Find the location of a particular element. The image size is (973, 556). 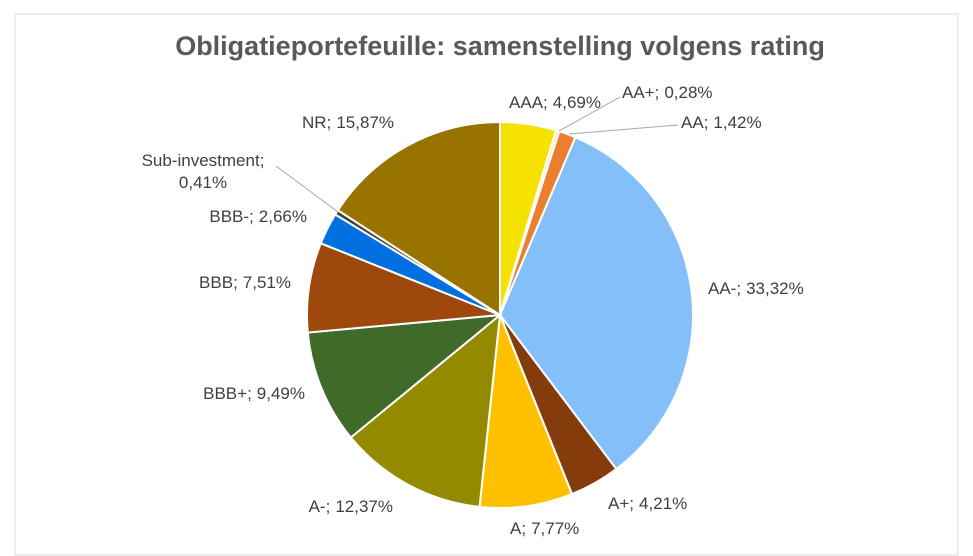

label-category: AA- is located at coordinates (722, 288).